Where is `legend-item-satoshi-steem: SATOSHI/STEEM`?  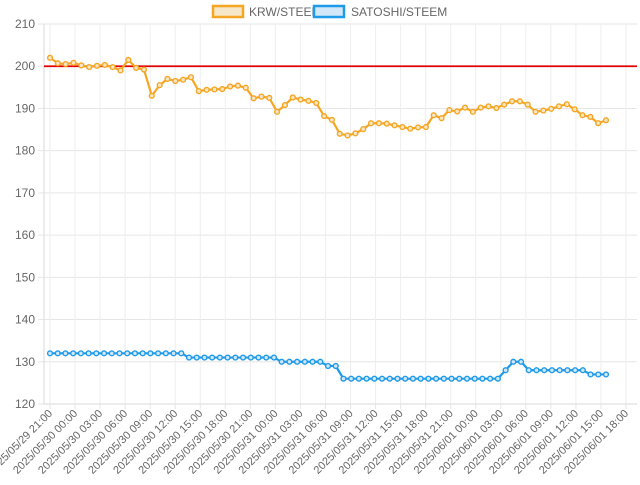 legend-item-satoshi-steem: SATOSHI/STEEM is located at coordinates (379, 11).